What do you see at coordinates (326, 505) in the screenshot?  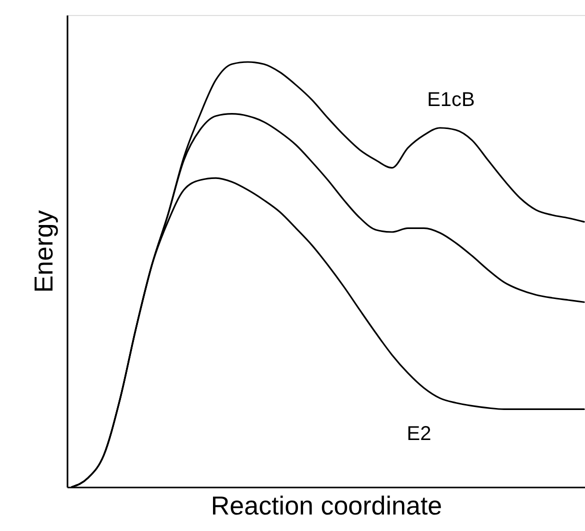 I see `x-axis-title: Reaction coordinate` at bounding box center [326, 505].